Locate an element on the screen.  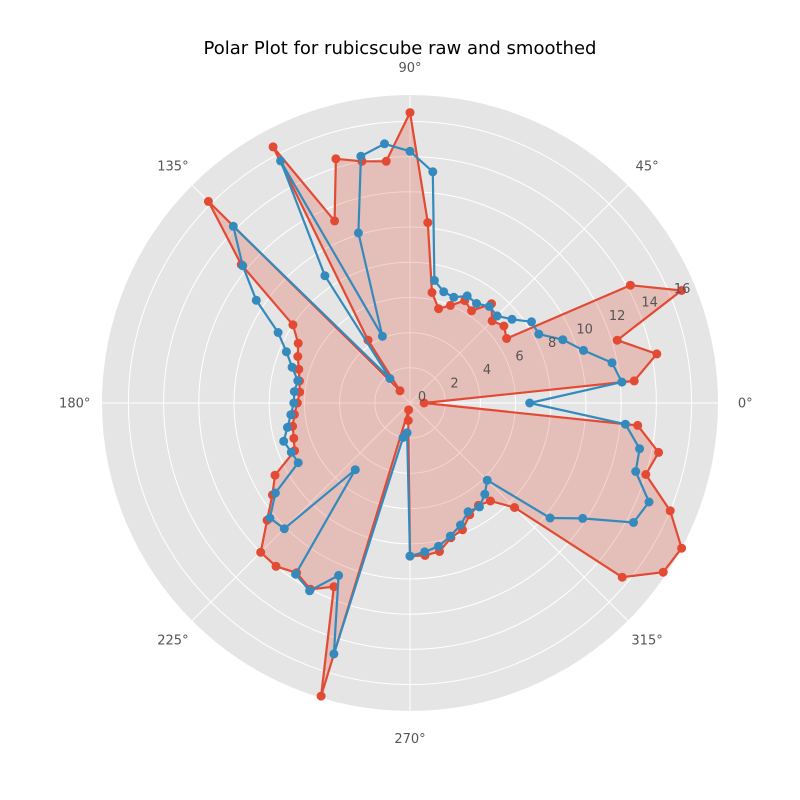
radial-tick-label: 4 is located at coordinates (487, 370).